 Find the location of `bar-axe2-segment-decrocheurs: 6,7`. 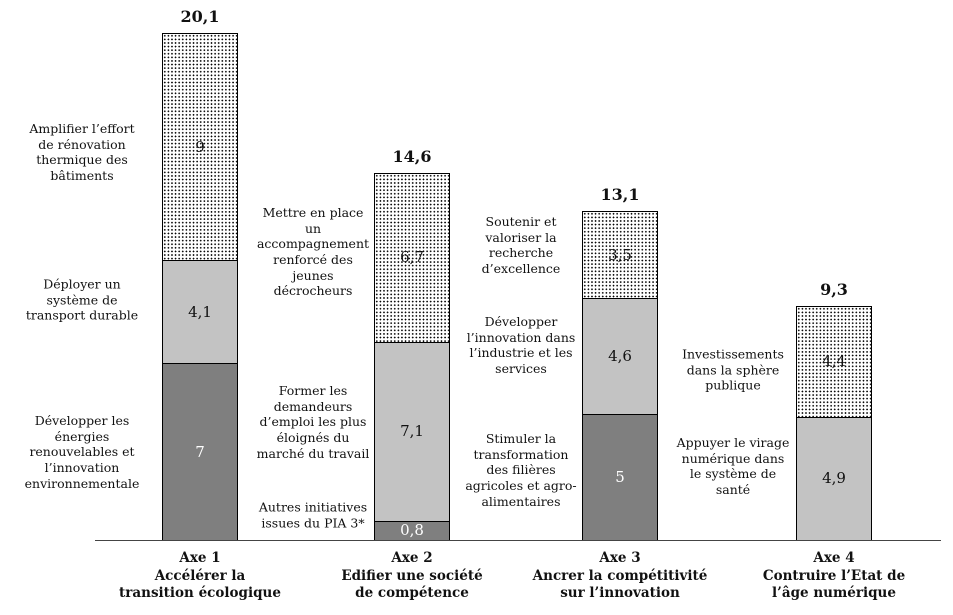

bar-axe2-segment-decrocheurs: 6,7 is located at coordinates (412, 257).